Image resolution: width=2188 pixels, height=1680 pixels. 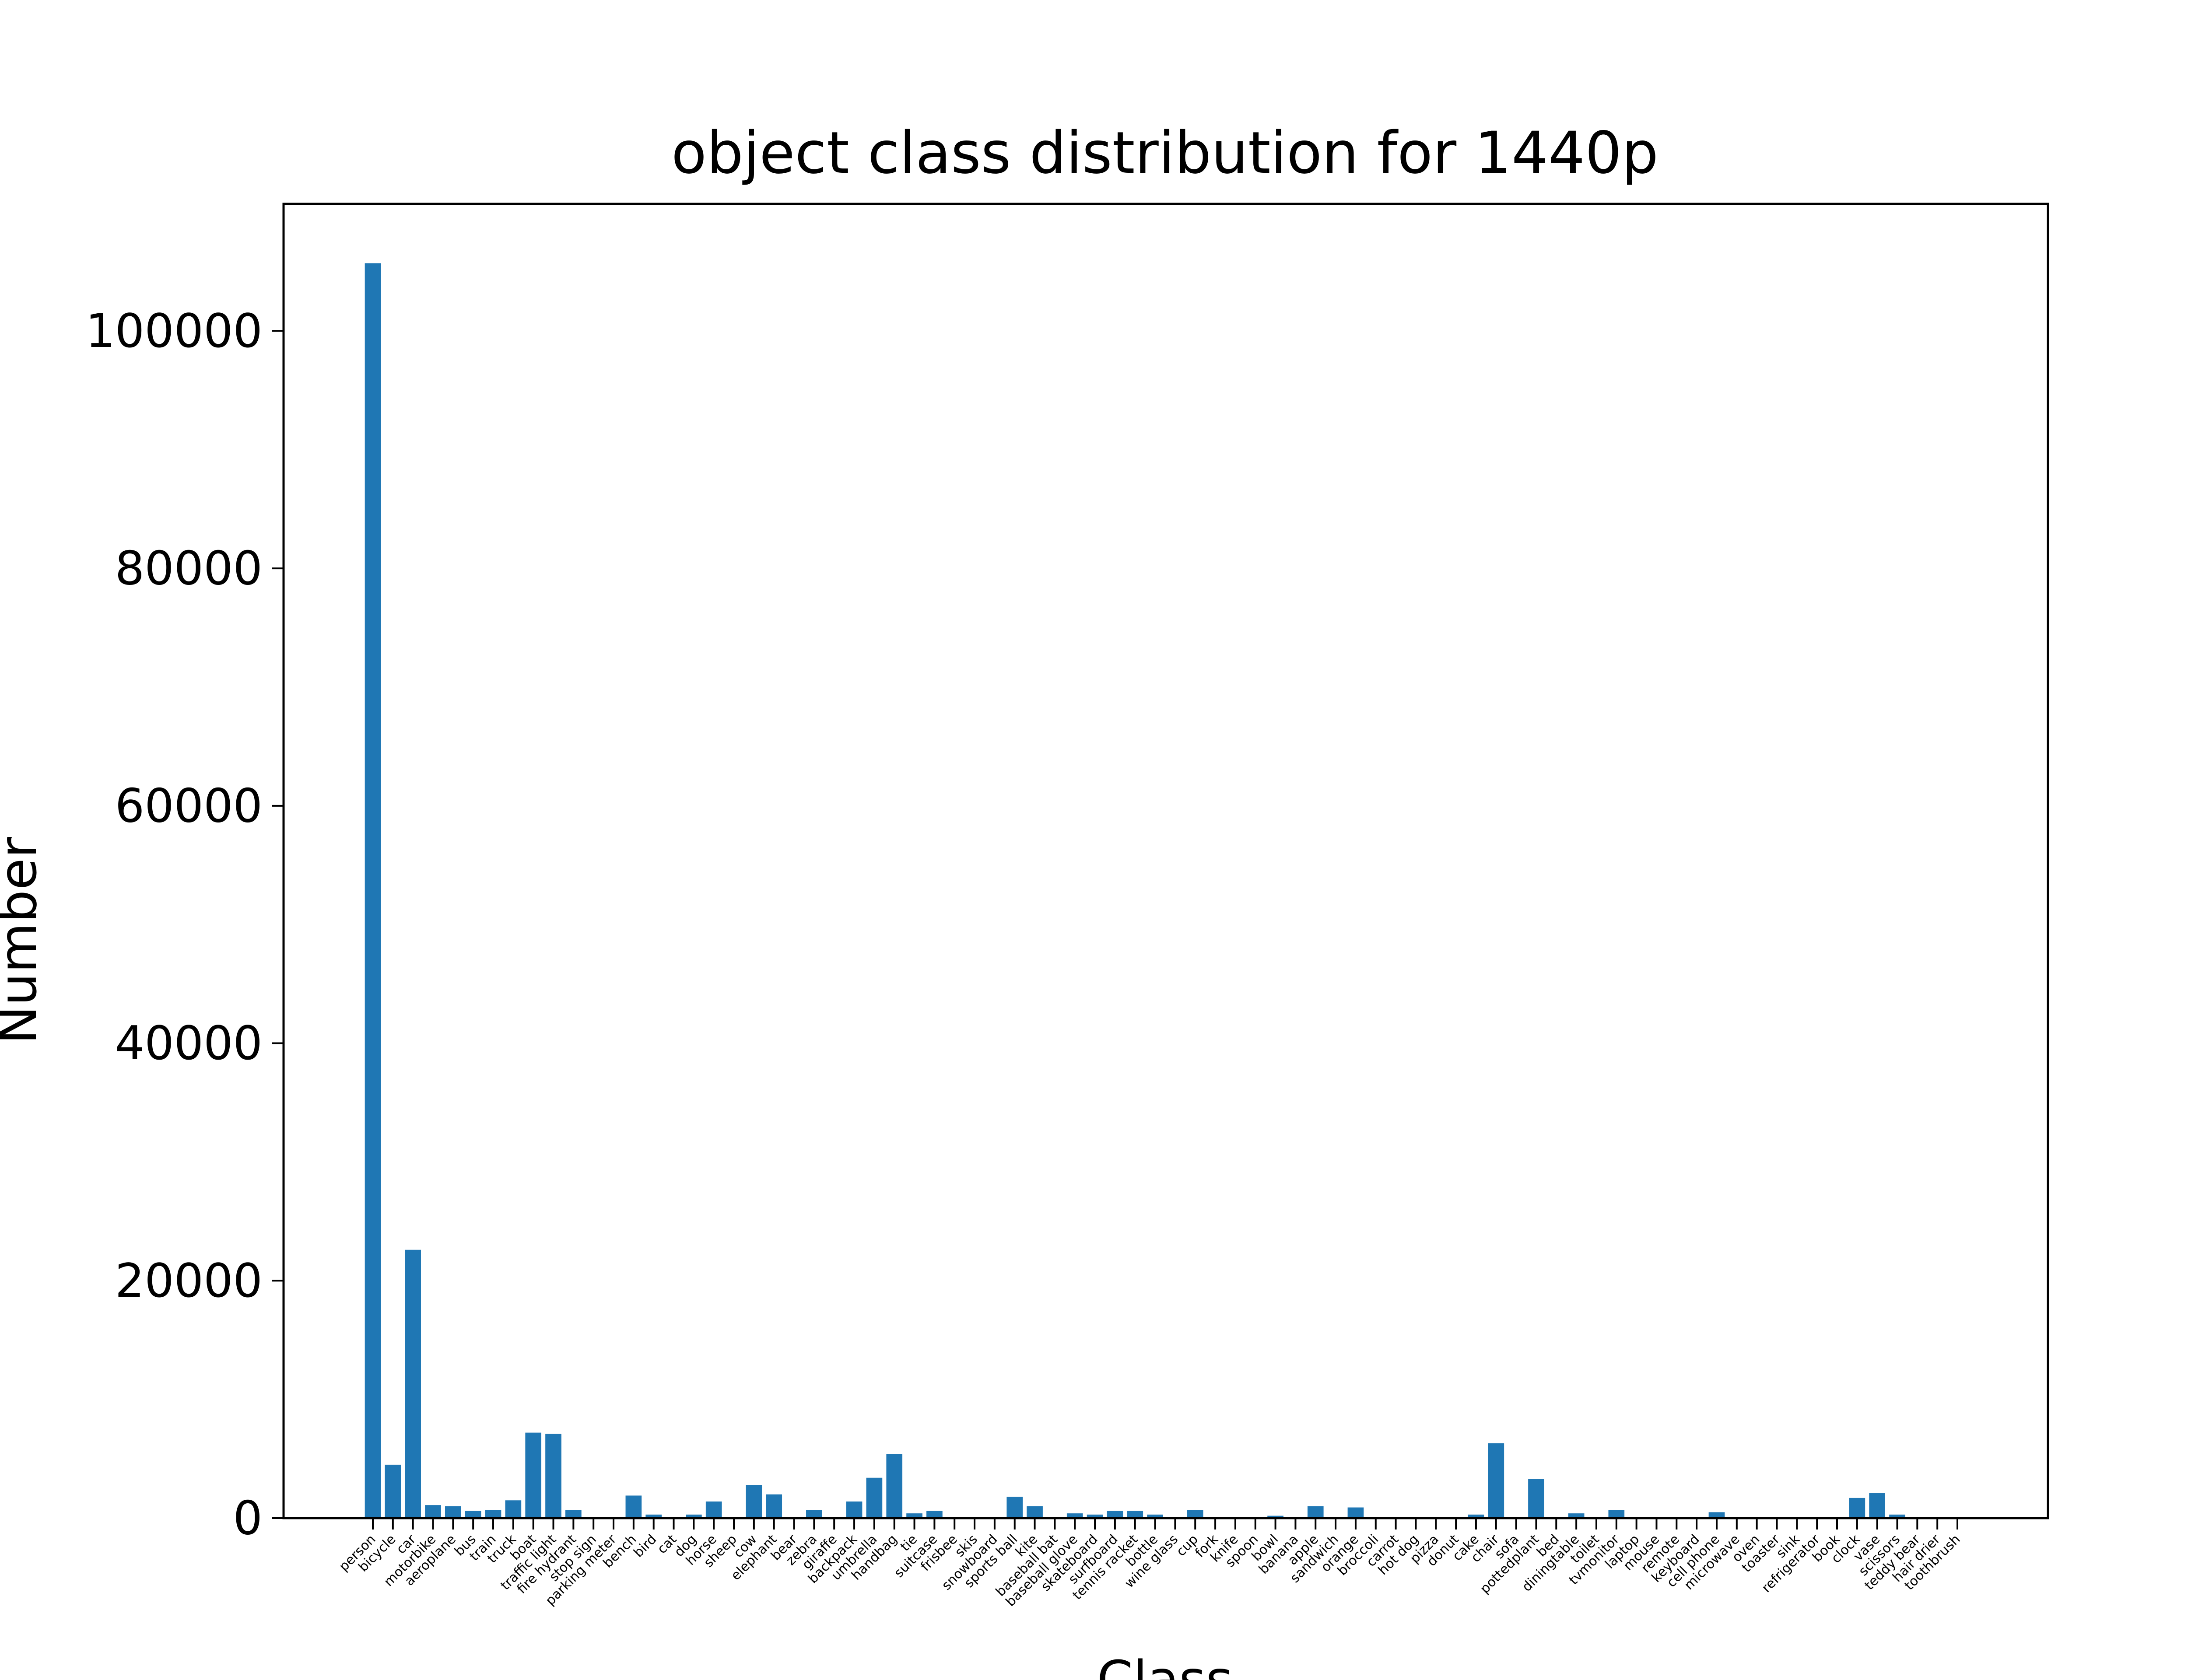 I want to click on bar-clock, so click(x=1857, y=1508).